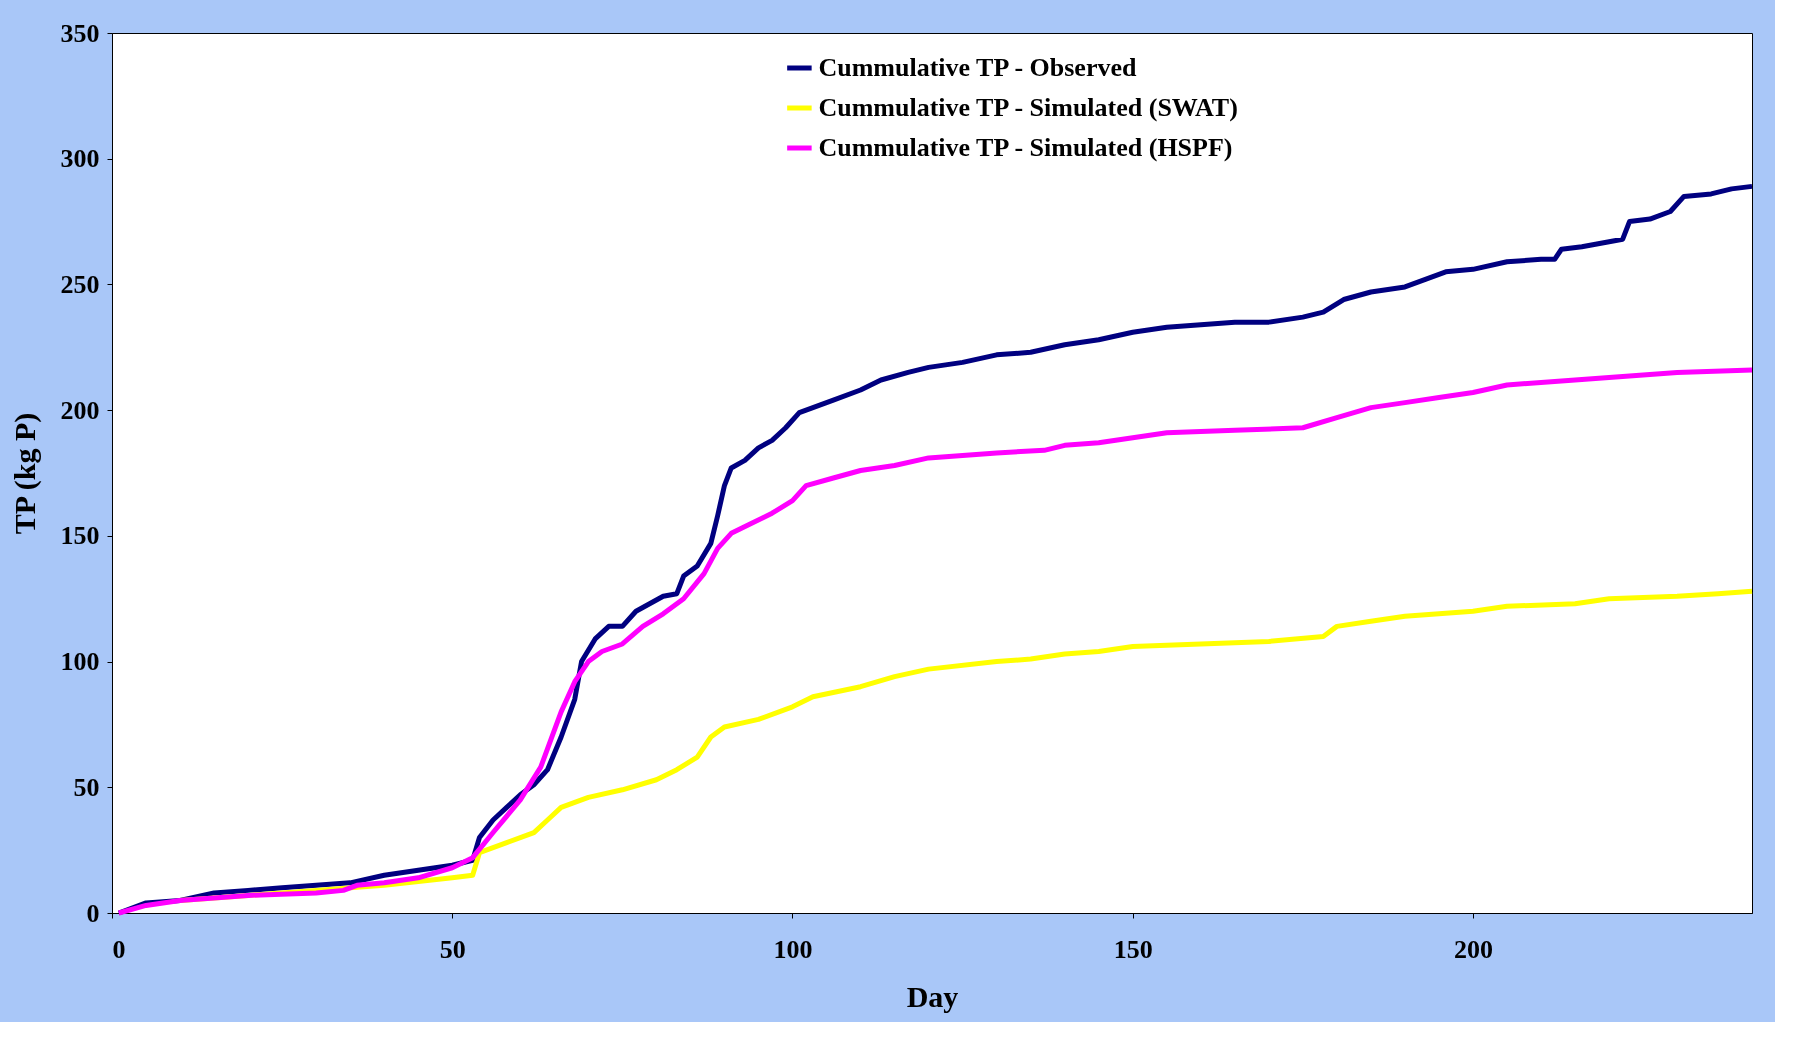  What do you see at coordinates (80, 662) in the screenshot?
I see `y-tick-label: 100` at bounding box center [80, 662].